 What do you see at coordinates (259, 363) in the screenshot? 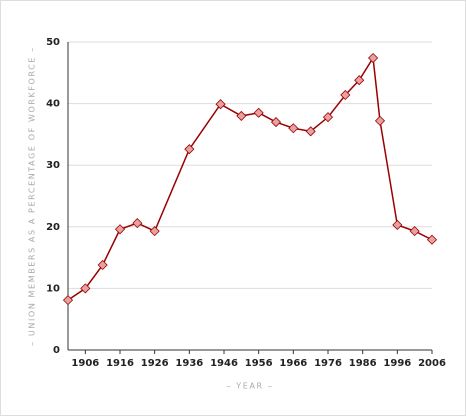
I see `x-tick-label: 1956` at bounding box center [259, 363].